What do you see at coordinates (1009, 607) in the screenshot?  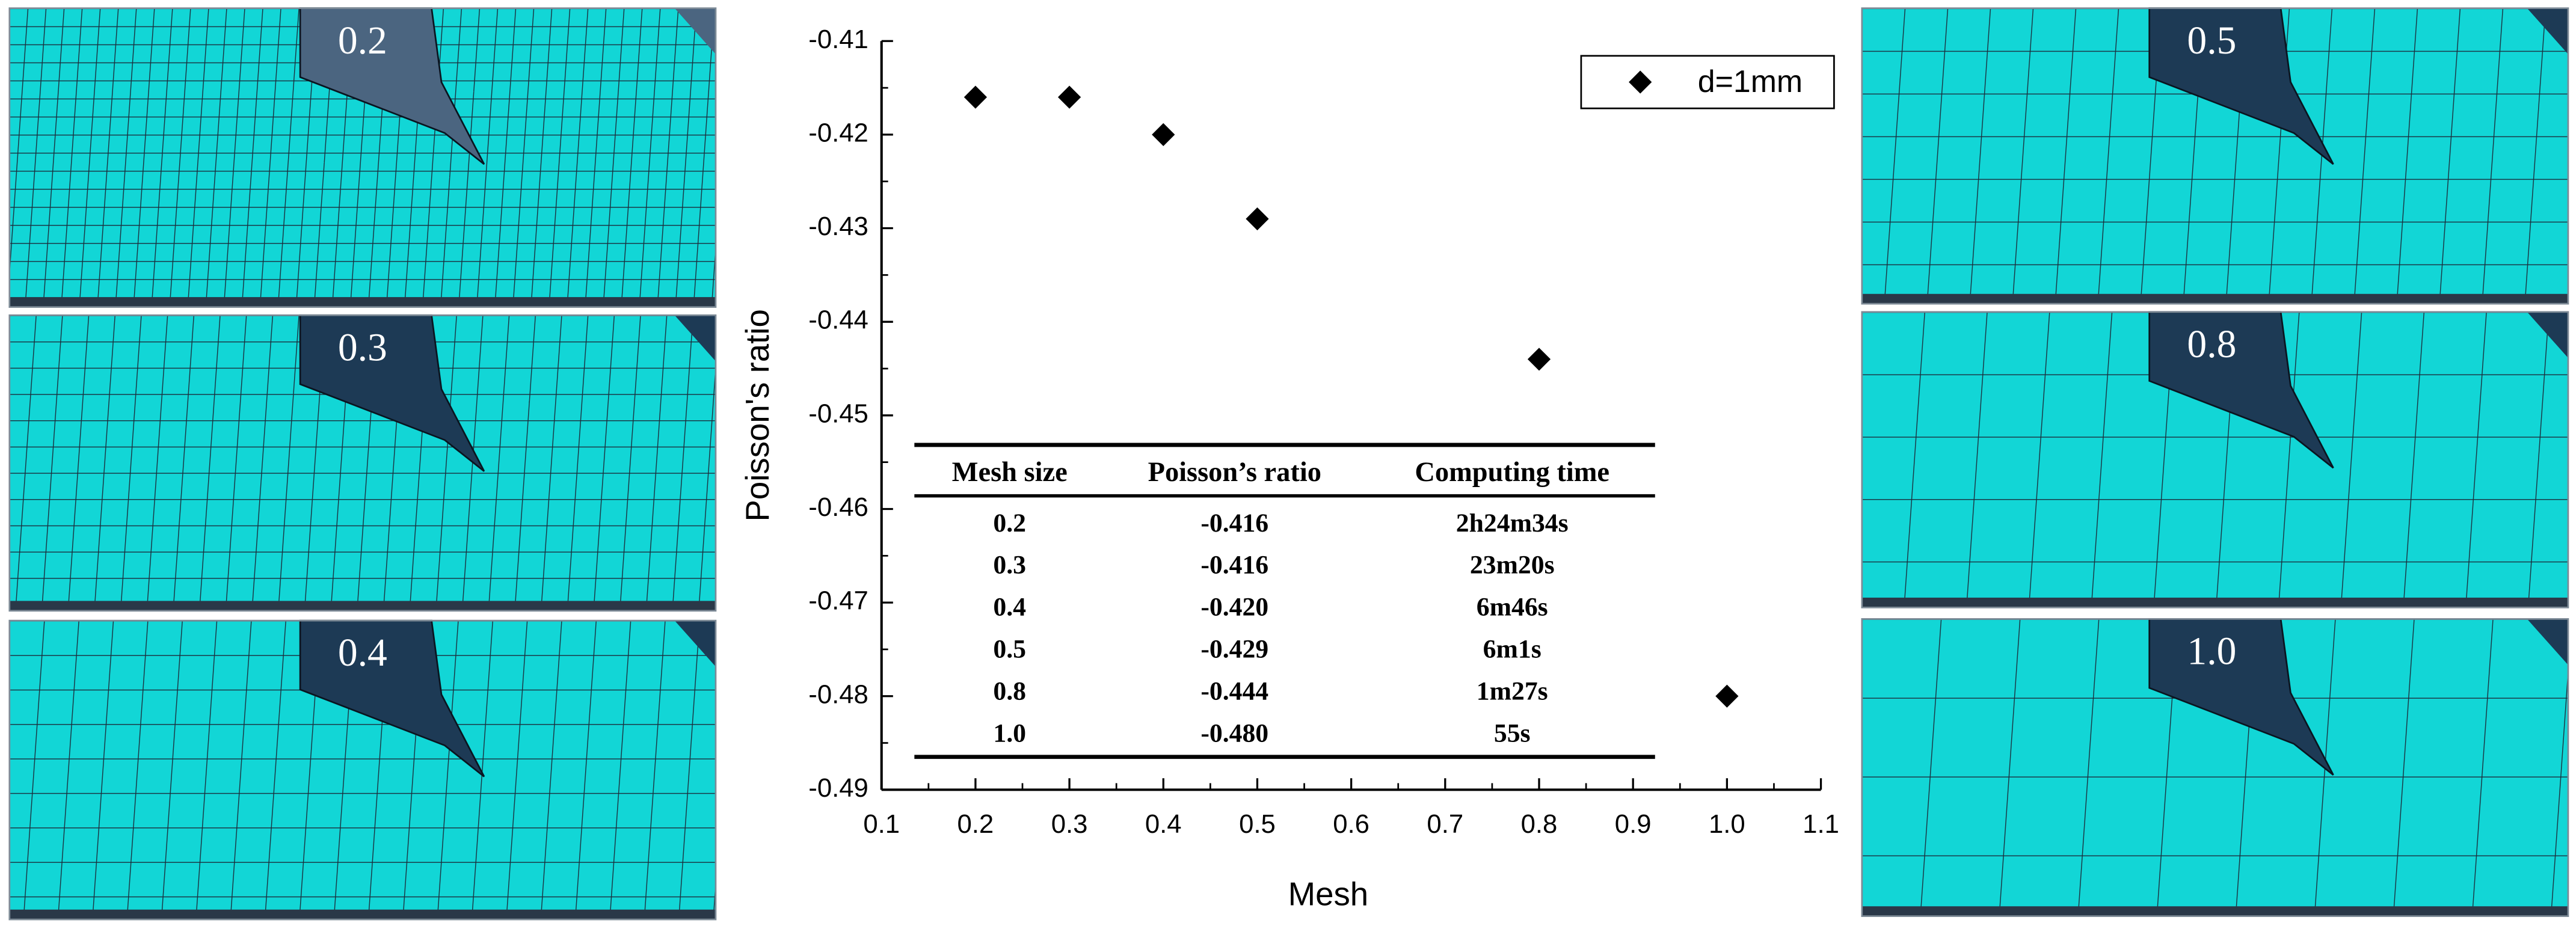 I see `table-cell: 0.4` at bounding box center [1009, 607].